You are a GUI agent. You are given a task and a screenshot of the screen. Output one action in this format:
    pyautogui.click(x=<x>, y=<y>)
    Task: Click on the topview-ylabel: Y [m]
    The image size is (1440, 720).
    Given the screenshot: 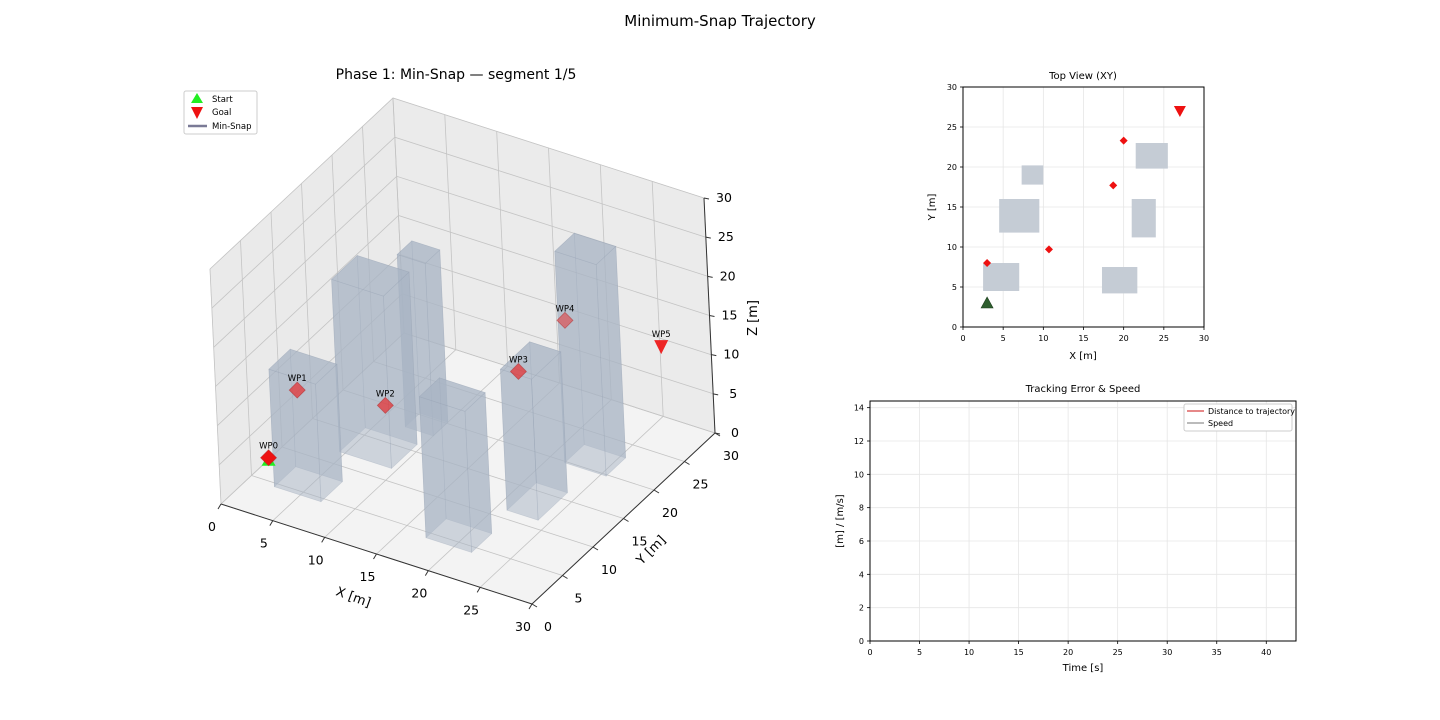 What is the action you would take?
    pyautogui.click(x=932, y=207)
    